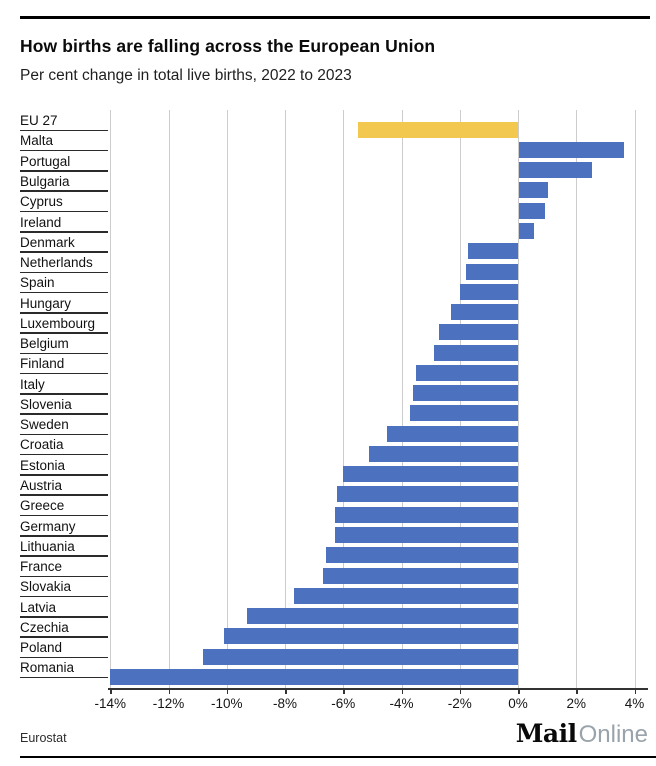 This screenshot has width=656, height=766. What do you see at coordinates (47, 546) in the screenshot?
I see `country-label: Lithuania` at bounding box center [47, 546].